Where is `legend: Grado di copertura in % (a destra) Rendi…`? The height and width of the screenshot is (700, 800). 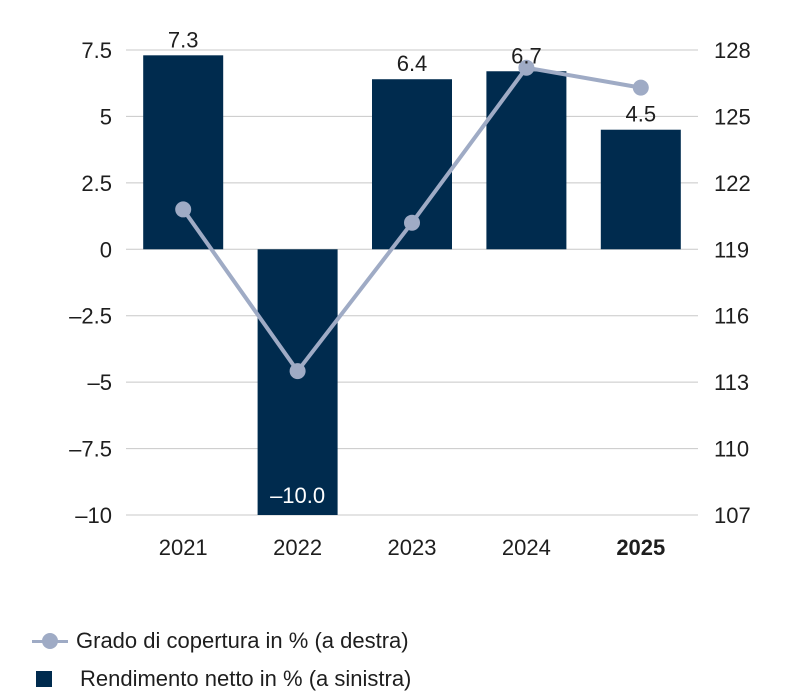
legend: Grado di copertura in % (a destra) Rendi… is located at coordinates (221, 662).